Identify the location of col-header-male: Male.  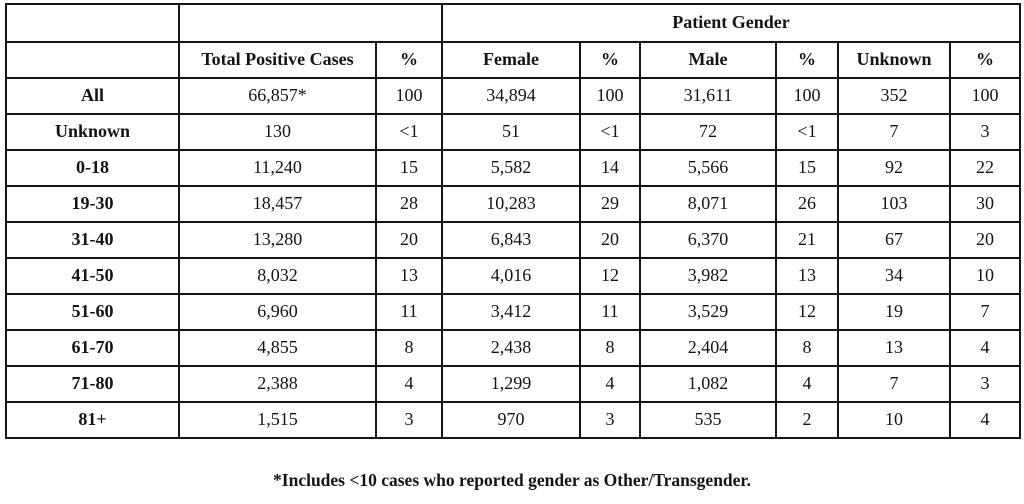
(708, 60).